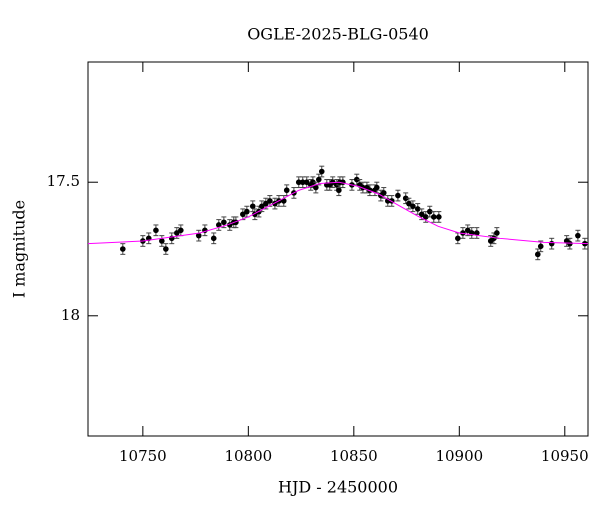 The image size is (600, 516). I want to click on model-curve, so click(338, 213).